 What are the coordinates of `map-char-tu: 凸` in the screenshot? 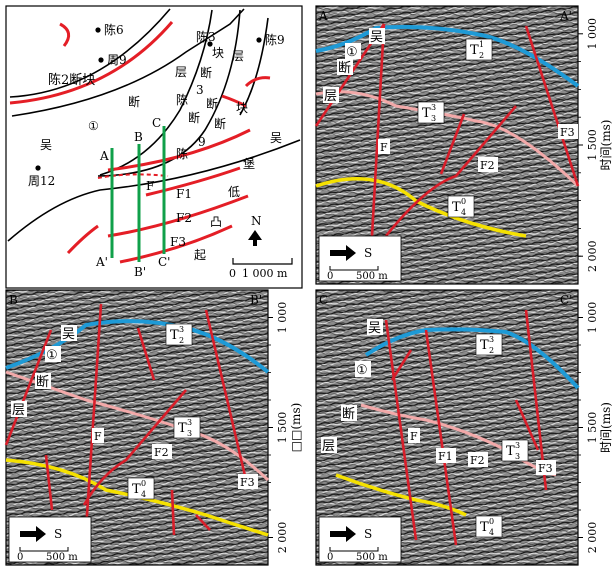 It's located at (216, 222).